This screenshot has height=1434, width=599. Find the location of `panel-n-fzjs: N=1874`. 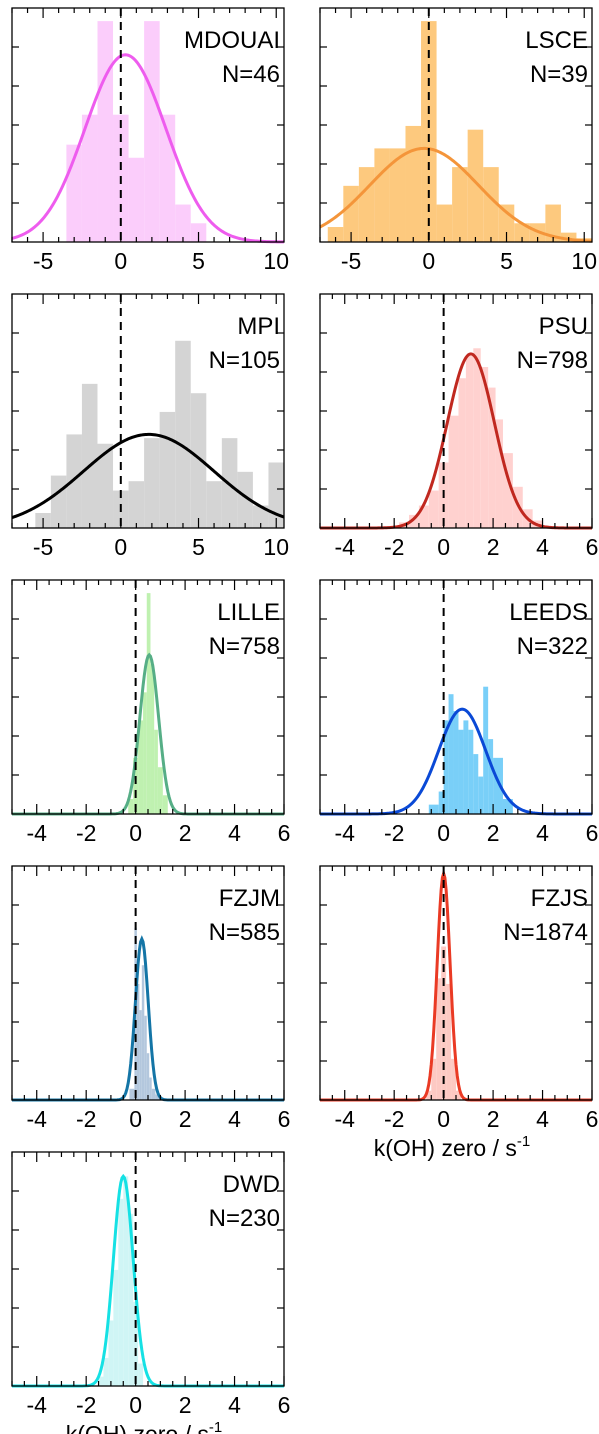

panel-n-fzjs: N=1874 is located at coordinates (545, 932).